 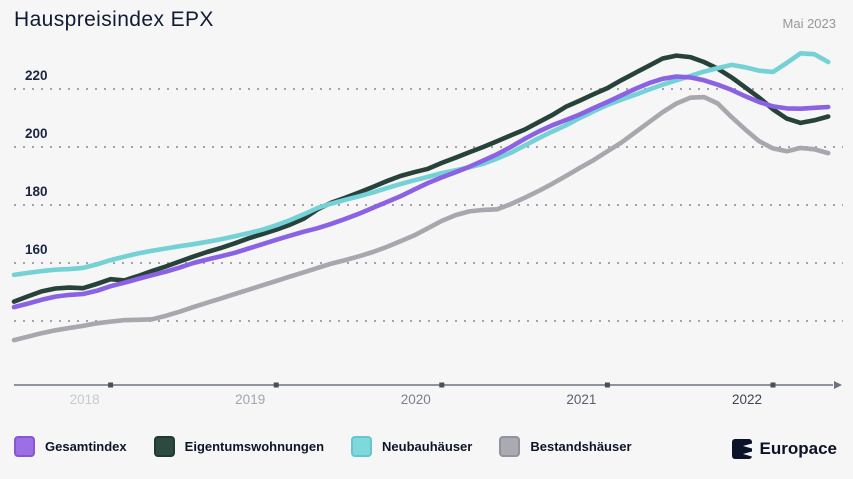 I want to click on page-title: Hauspreisindex EPX, so click(x=114, y=19).